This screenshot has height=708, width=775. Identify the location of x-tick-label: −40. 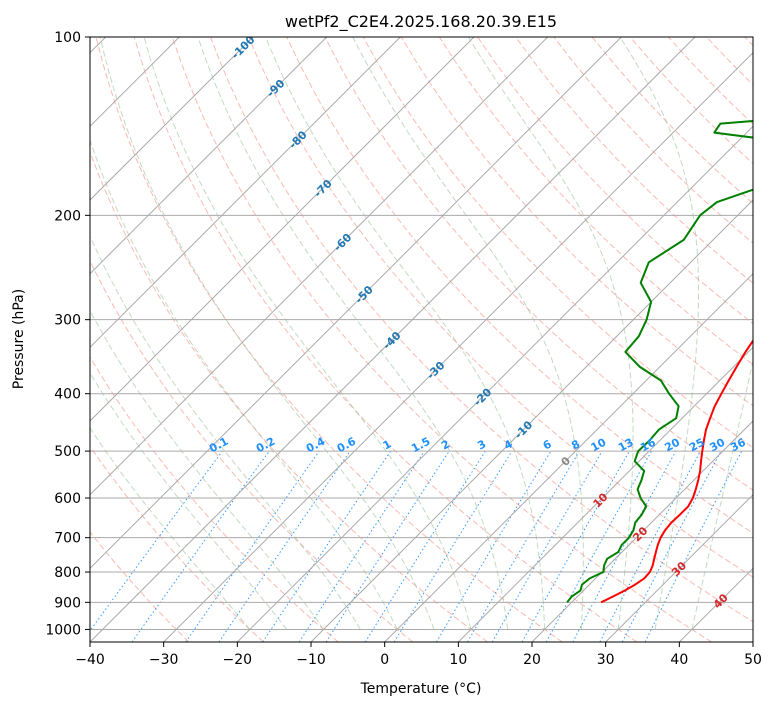
(90, 660).